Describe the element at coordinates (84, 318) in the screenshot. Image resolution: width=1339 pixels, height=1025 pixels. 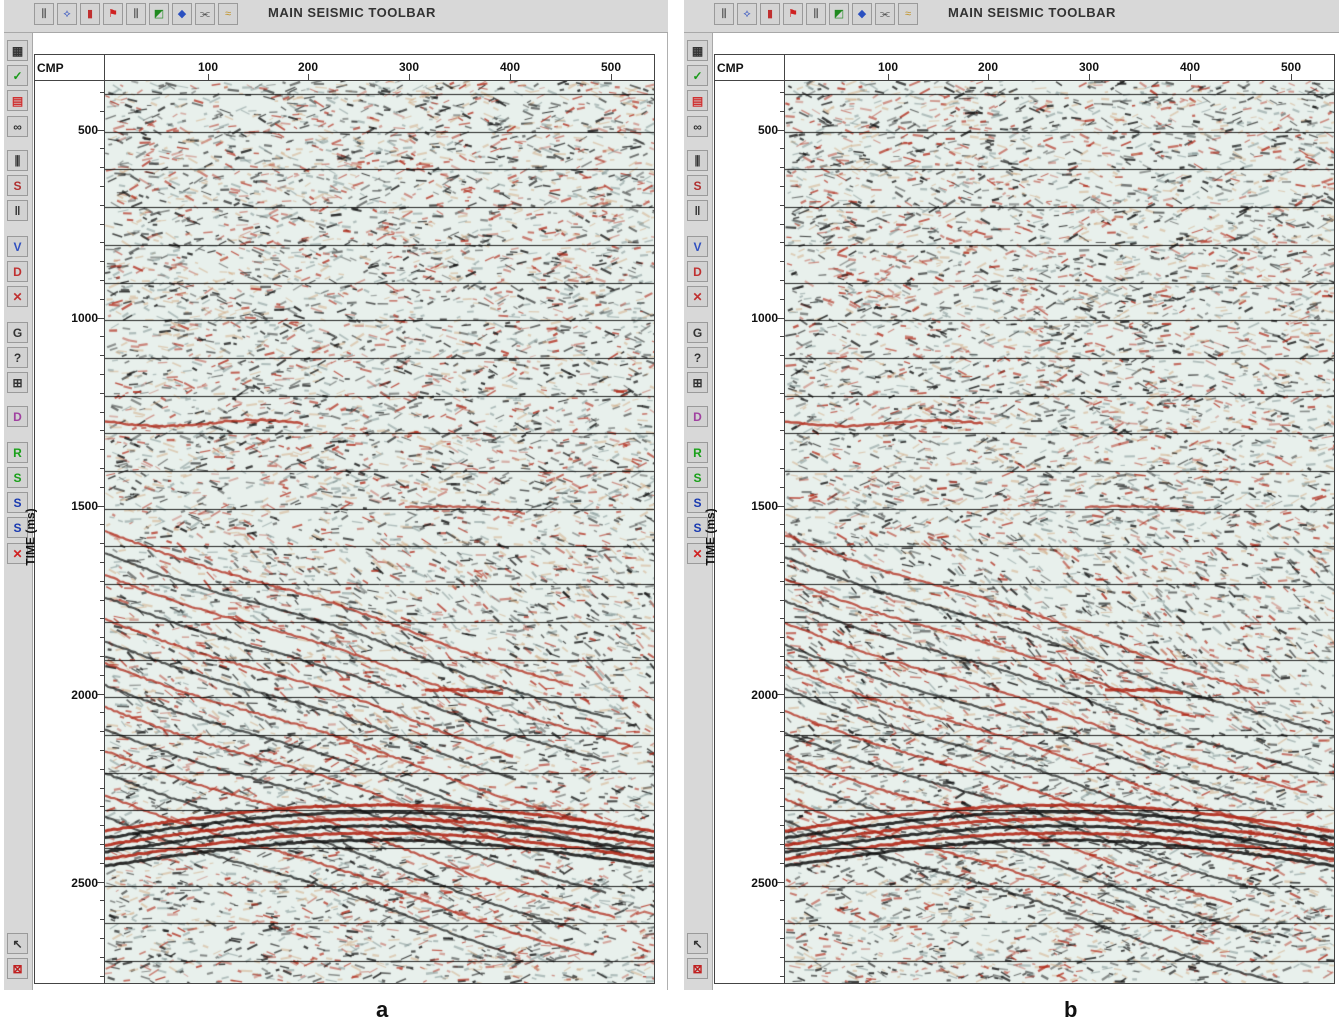
I see `y-tick-label: 1000` at that location.